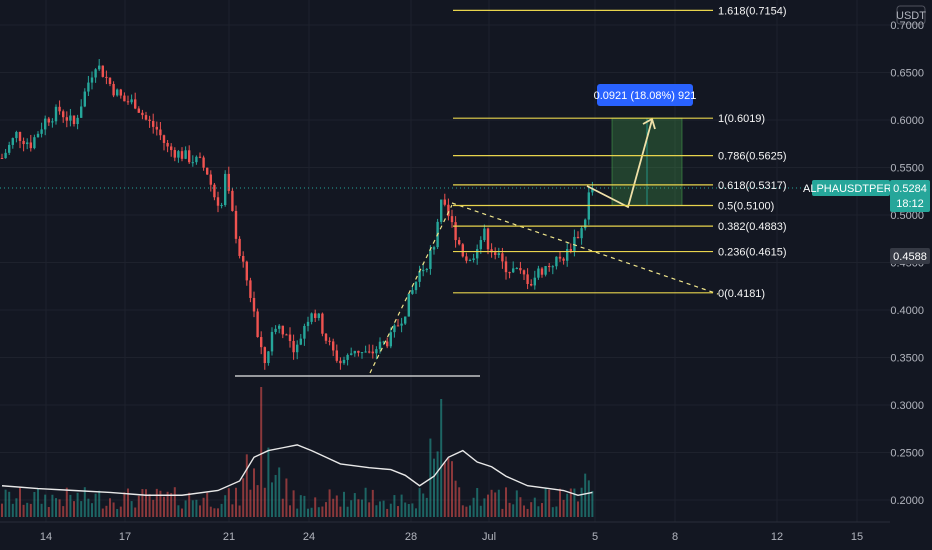  I want to click on marker-price-tag, so click(910, 256).